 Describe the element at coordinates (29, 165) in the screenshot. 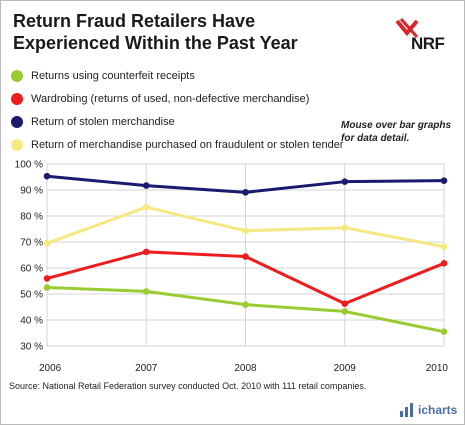

I see `y-tick-label: 100 %` at that location.